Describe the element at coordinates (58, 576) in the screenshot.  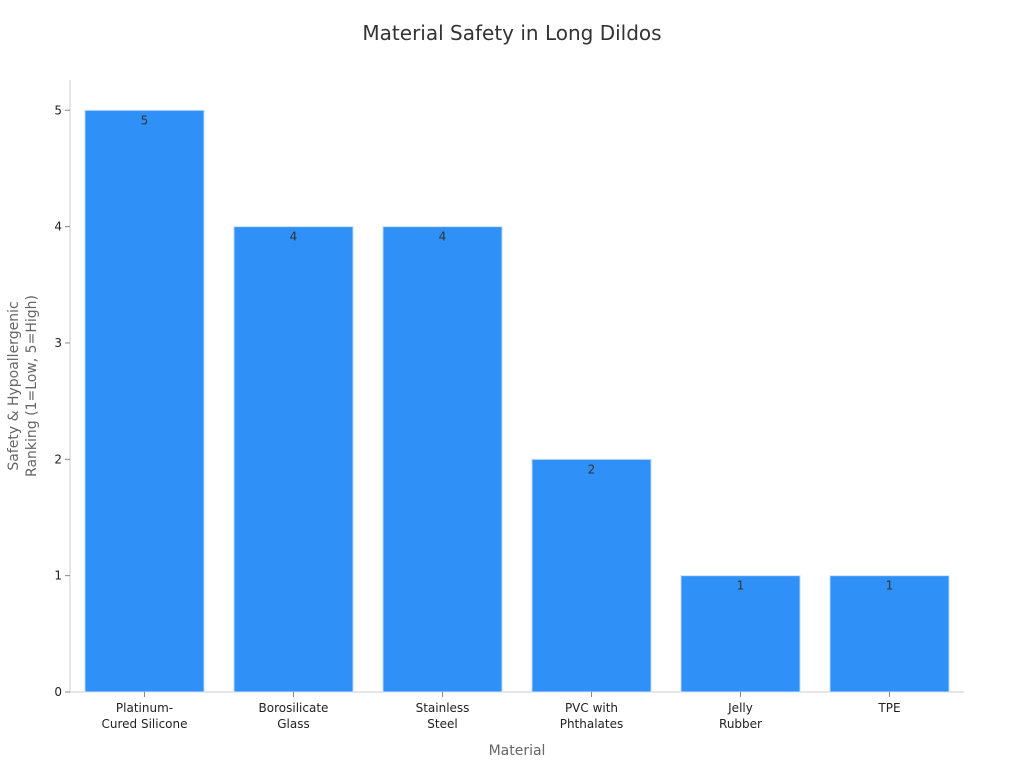
I see `y-tick-label-1: 1` at that location.